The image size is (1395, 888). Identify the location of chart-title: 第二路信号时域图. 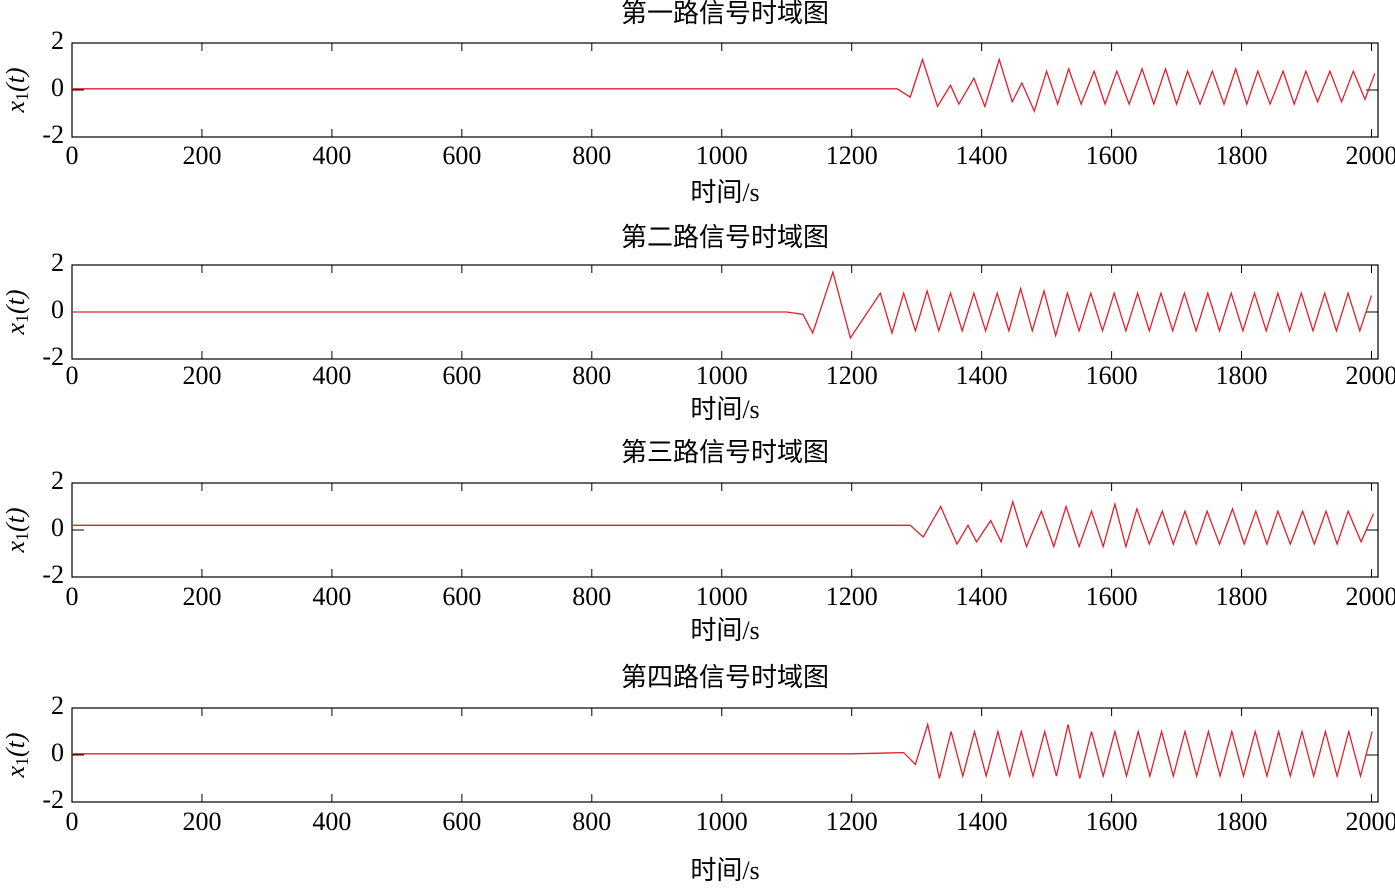
(725, 237).